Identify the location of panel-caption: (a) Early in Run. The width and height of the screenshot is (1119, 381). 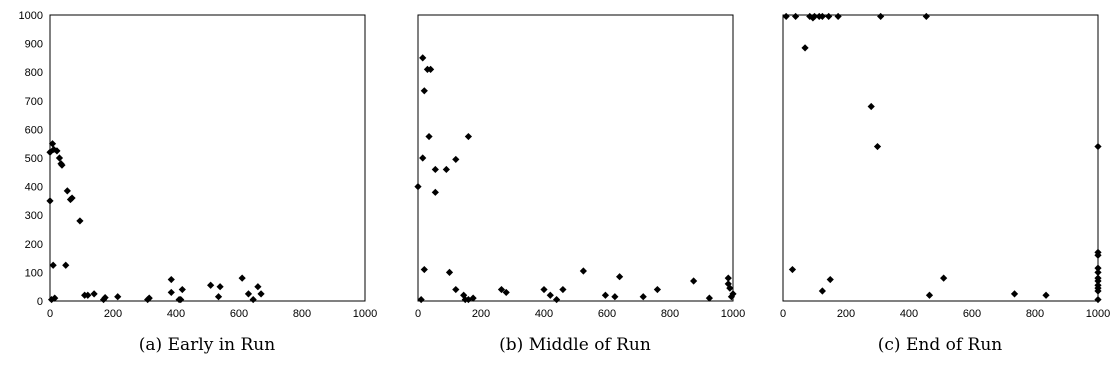
(207, 345).